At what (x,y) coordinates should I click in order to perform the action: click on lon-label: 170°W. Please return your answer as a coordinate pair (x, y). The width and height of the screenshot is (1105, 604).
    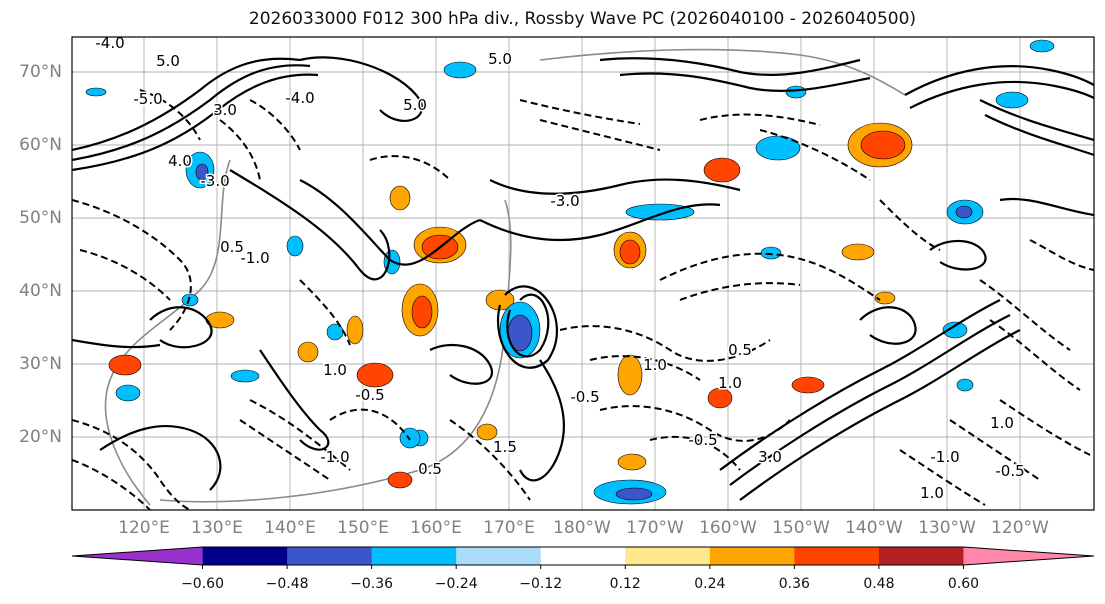
    Looking at the image, I should click on (655, 528).